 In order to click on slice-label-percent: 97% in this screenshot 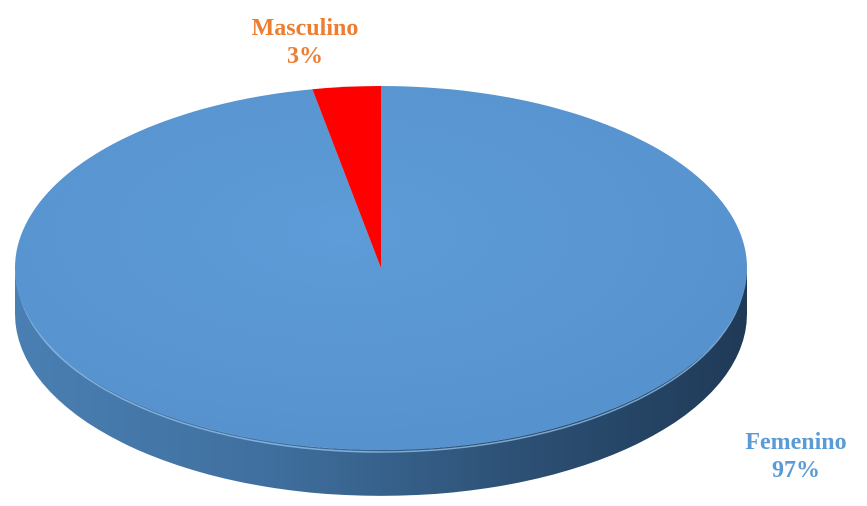, I will do `click(796, 470)`.